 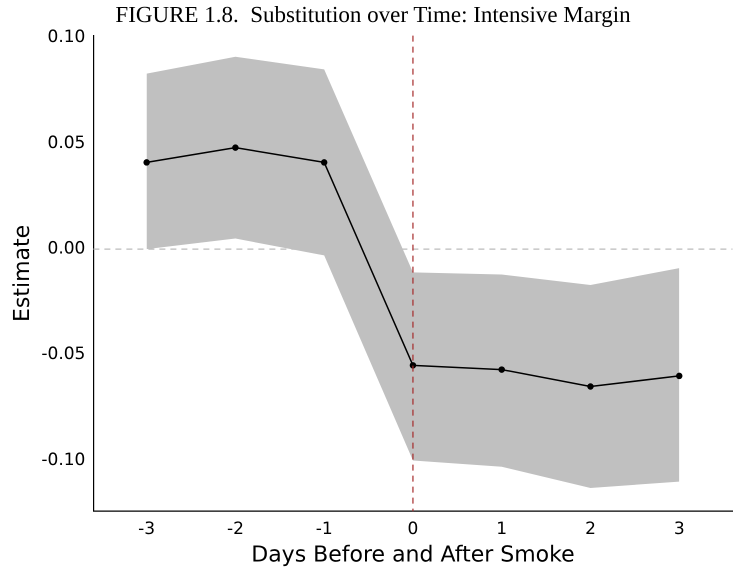 What do you see at coordinates (502, 528) in the screenshot?
I see `x-tick-label: 1` at bounding box center [502, 528].